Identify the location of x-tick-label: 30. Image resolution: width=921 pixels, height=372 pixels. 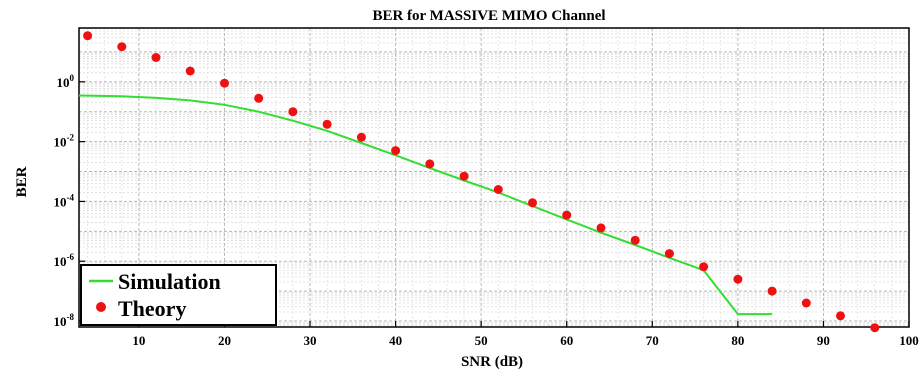
(310, 340).